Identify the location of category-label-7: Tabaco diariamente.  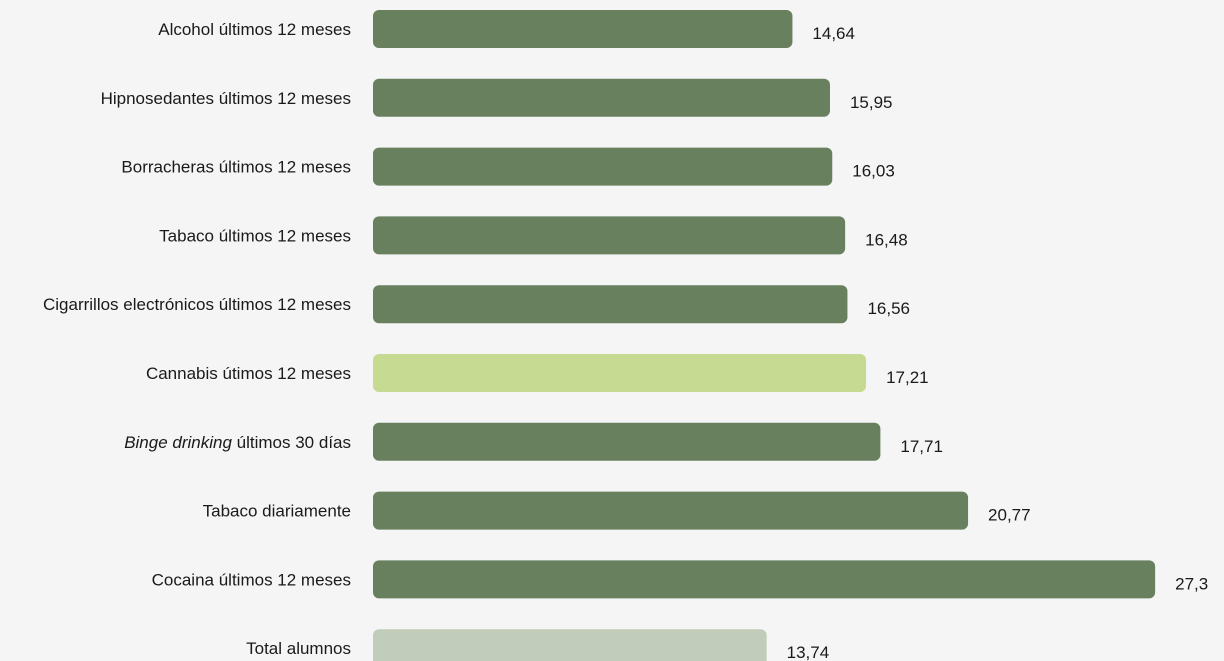
(277, 511).